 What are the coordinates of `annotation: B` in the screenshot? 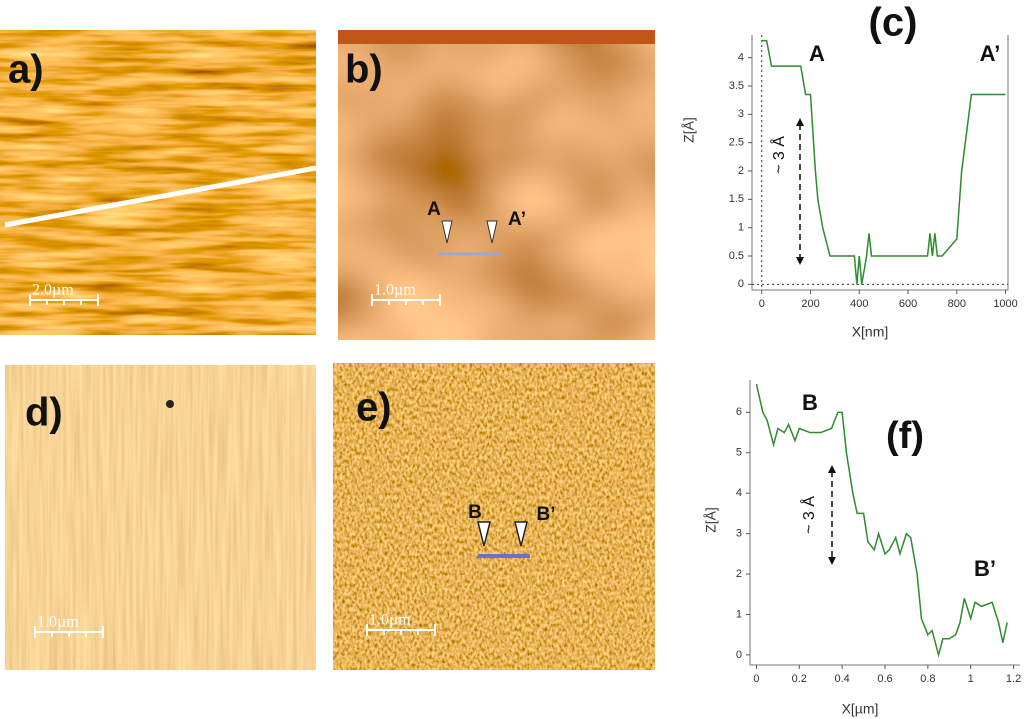 It's located at (810, 402).